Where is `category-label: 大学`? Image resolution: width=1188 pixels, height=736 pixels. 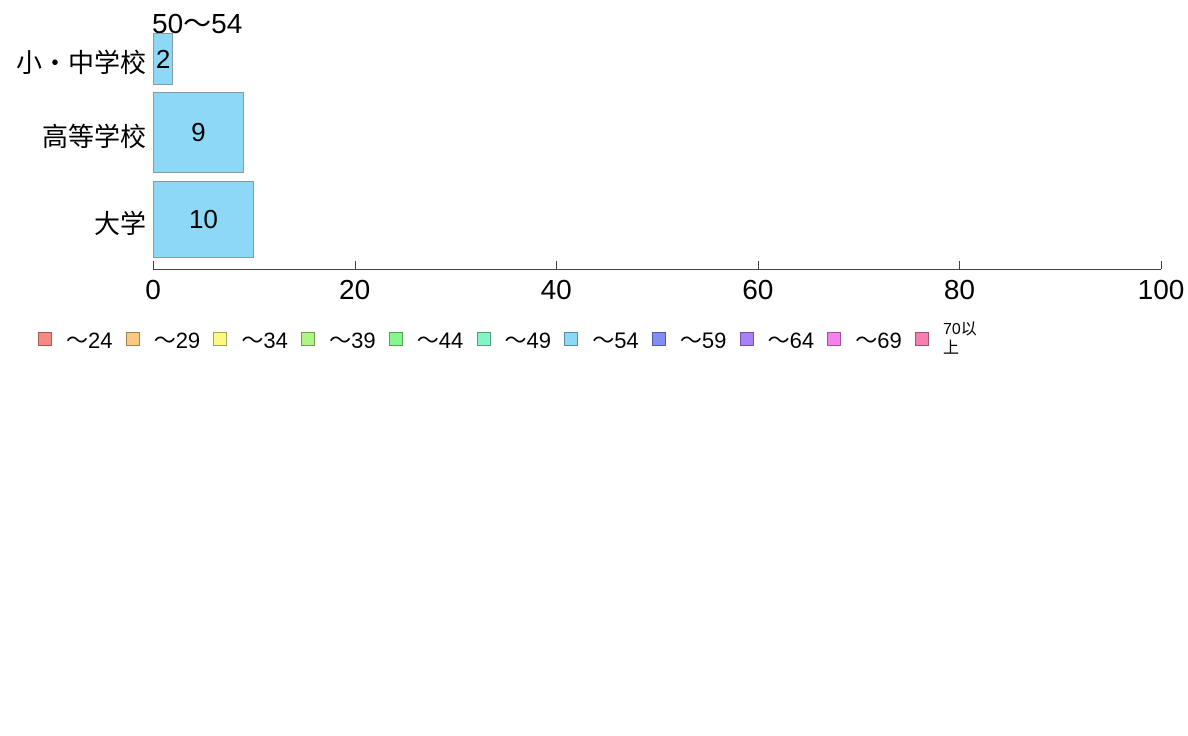
category-label: 大学 is located at coordinates (119, 223).